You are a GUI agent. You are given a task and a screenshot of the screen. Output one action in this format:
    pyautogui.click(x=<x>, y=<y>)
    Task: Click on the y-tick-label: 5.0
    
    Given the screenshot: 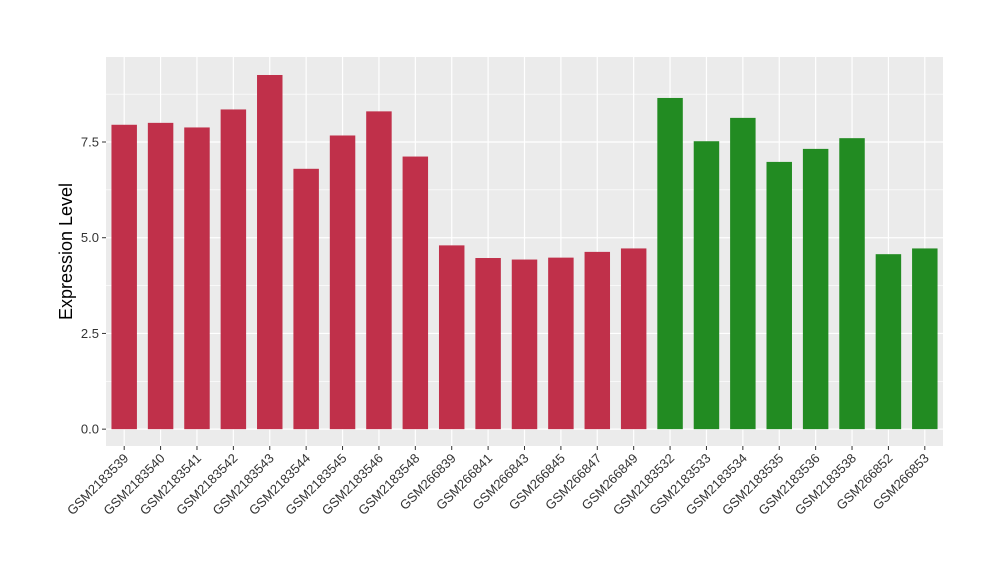 What is the action you would take?
    pyautogui.click(x=90, y=237)
    